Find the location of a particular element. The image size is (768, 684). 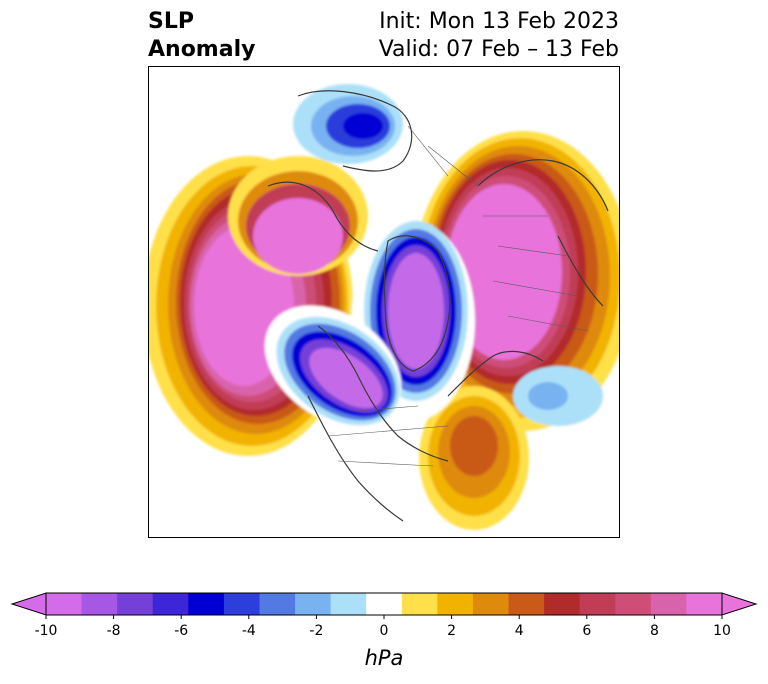

siberia-low-core is located at coordinates (363, 126).